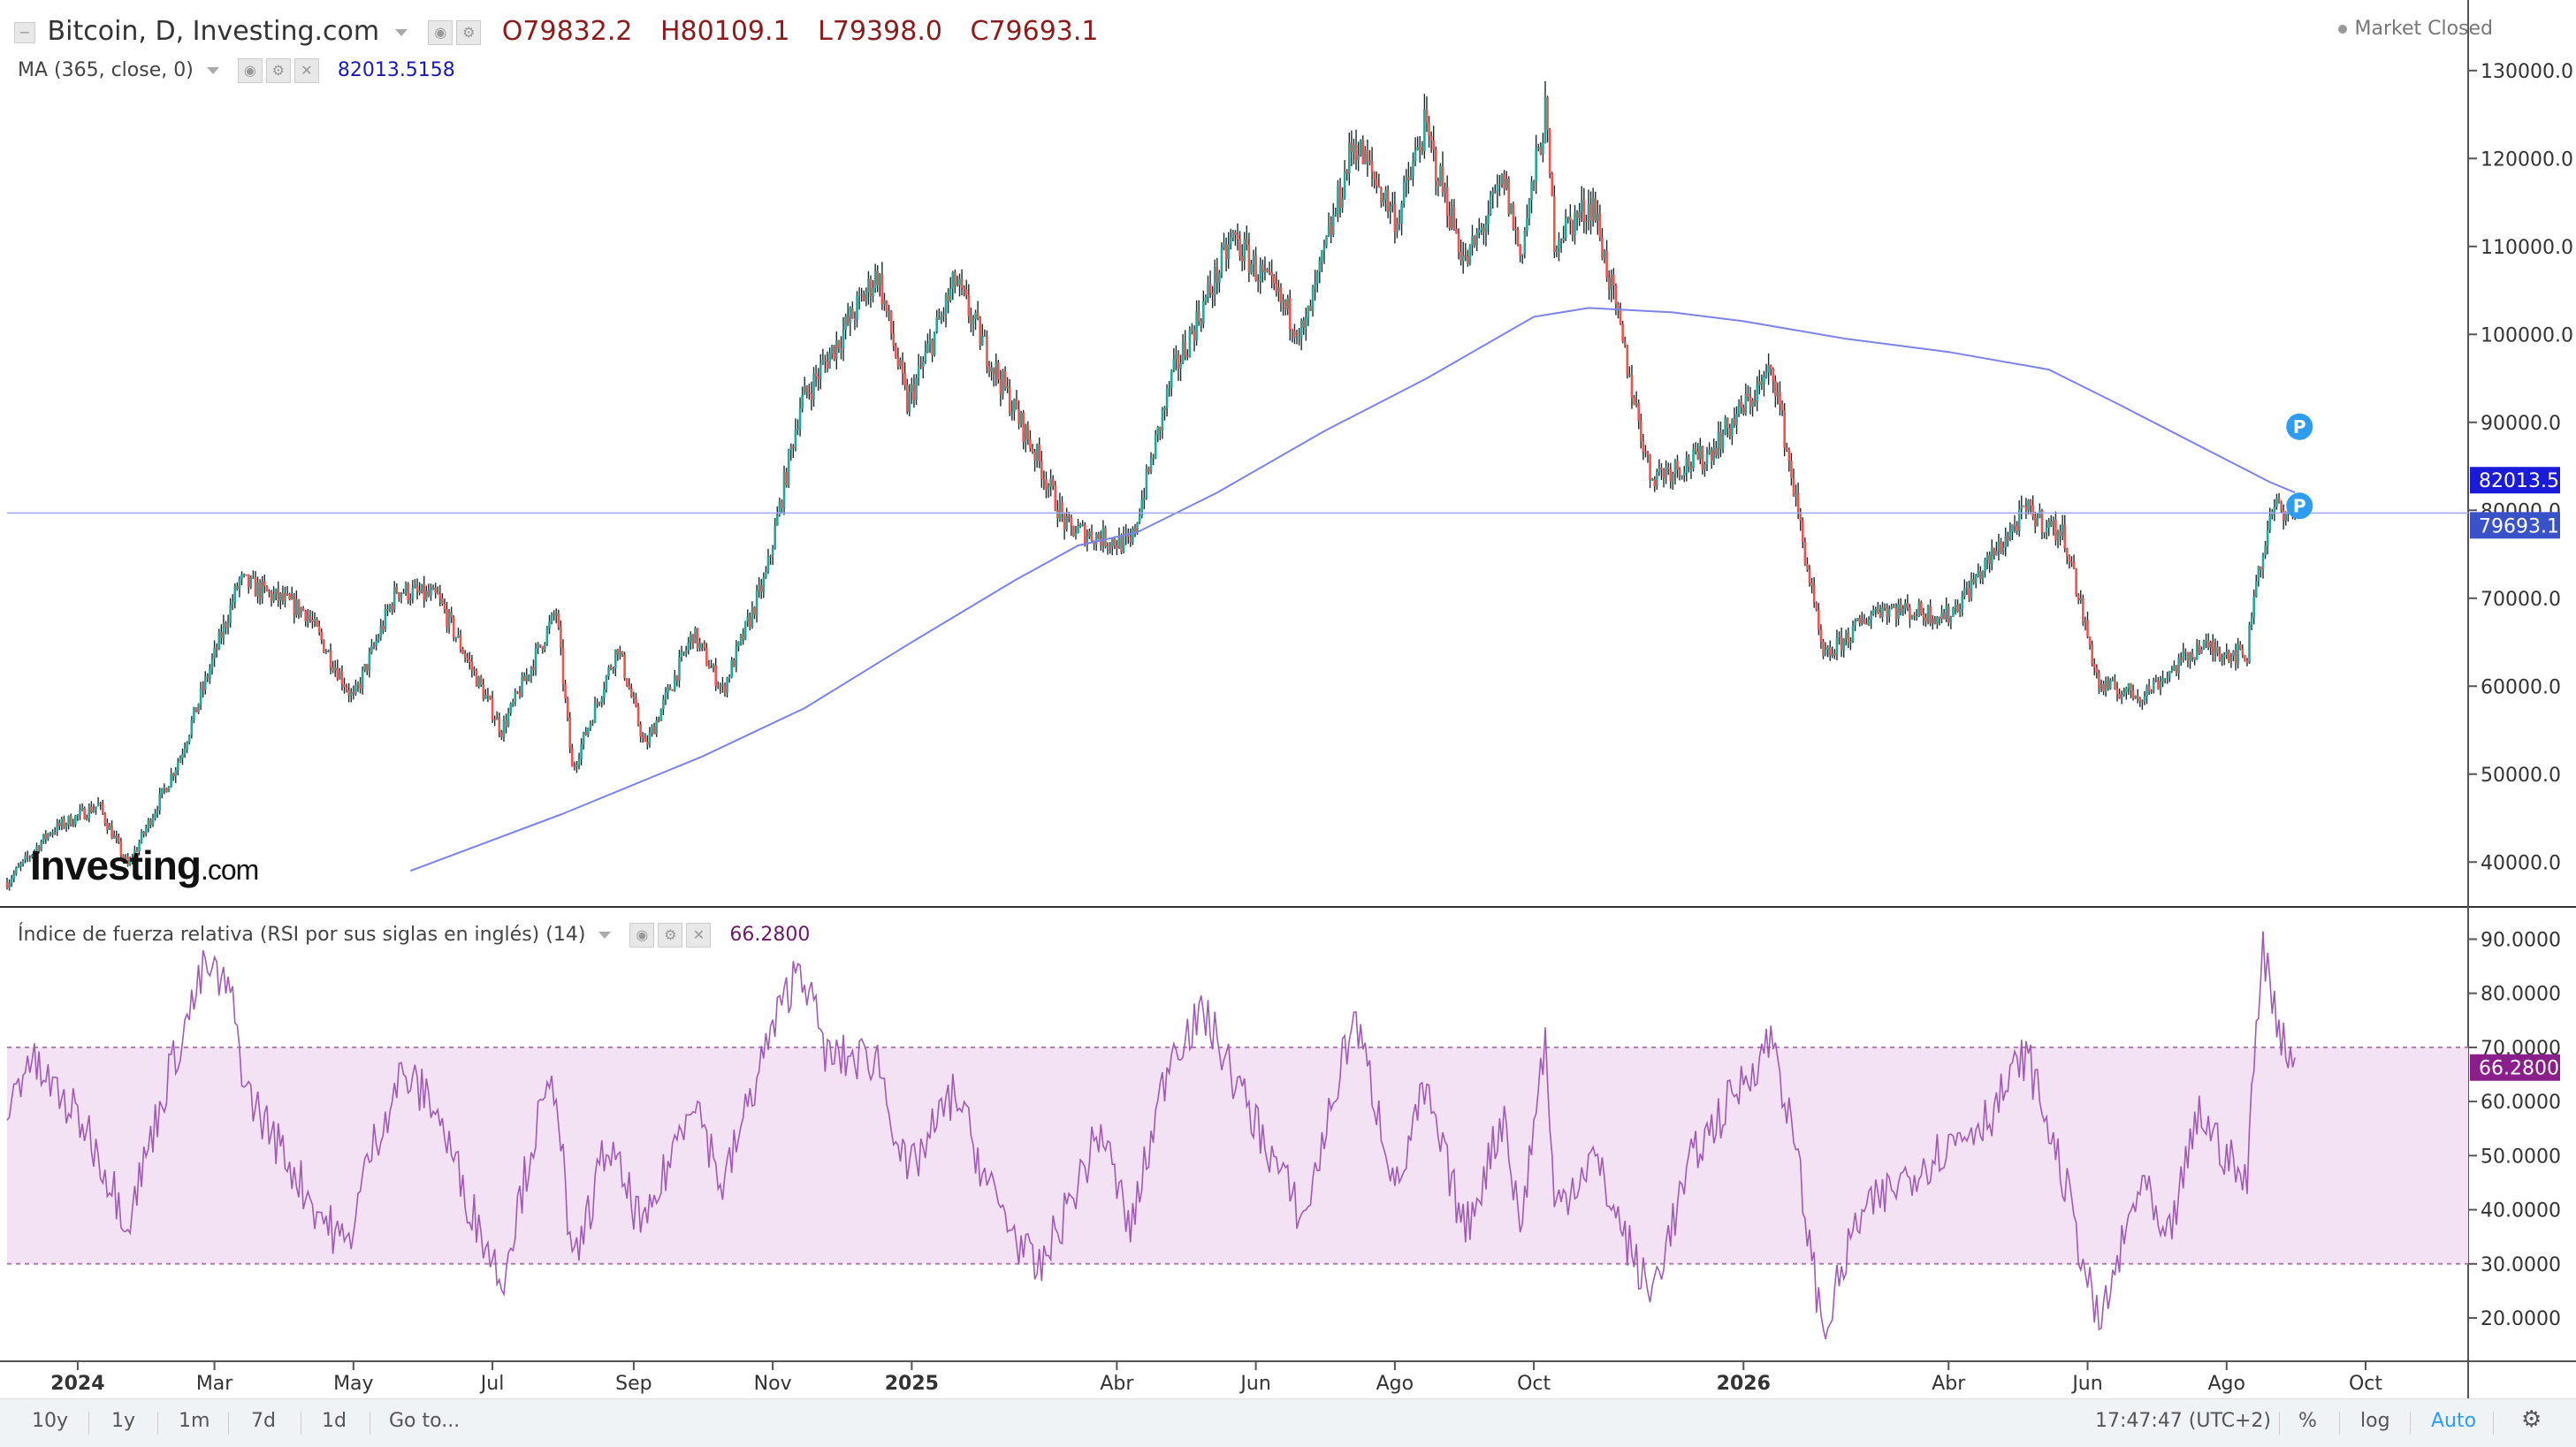 This screenshot has width=2576, height=1447. Describe the element at coordinates (2307, 1421) in the screenshot. I see `percent-toggle: %` at that location.